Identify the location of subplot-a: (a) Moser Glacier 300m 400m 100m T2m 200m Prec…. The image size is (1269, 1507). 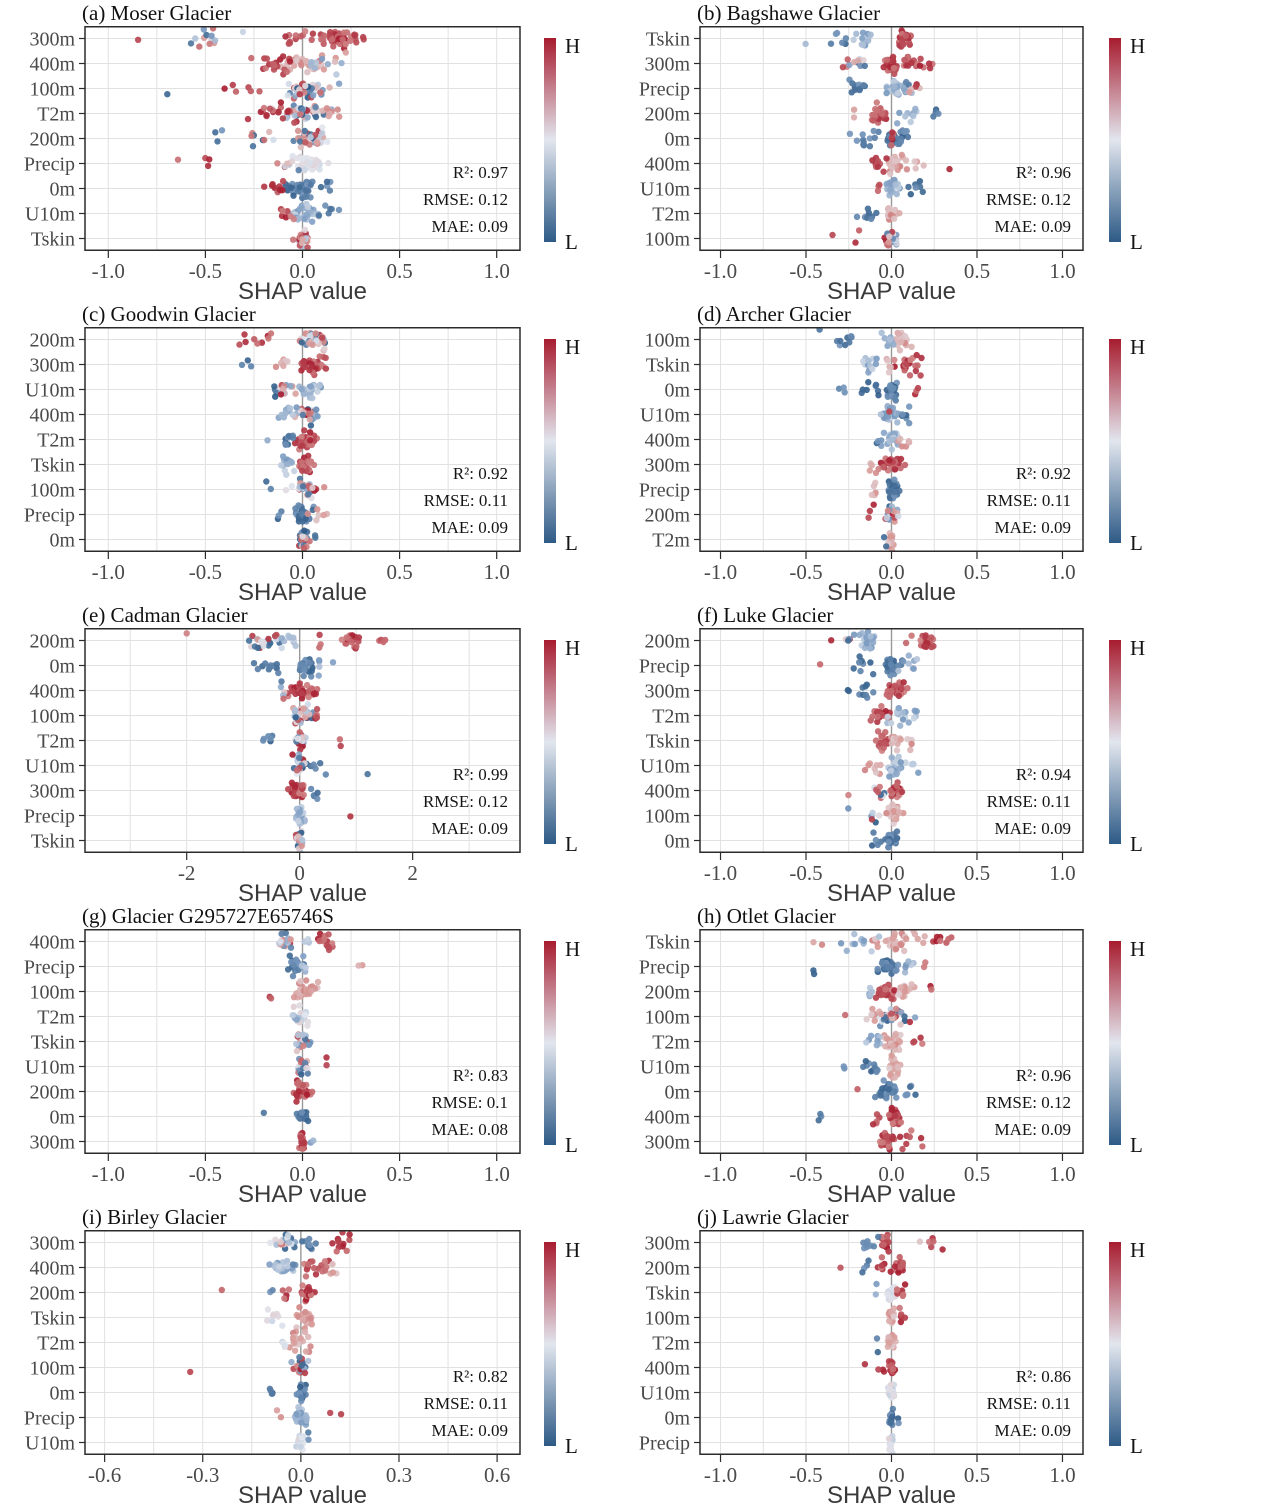
(317, 150).